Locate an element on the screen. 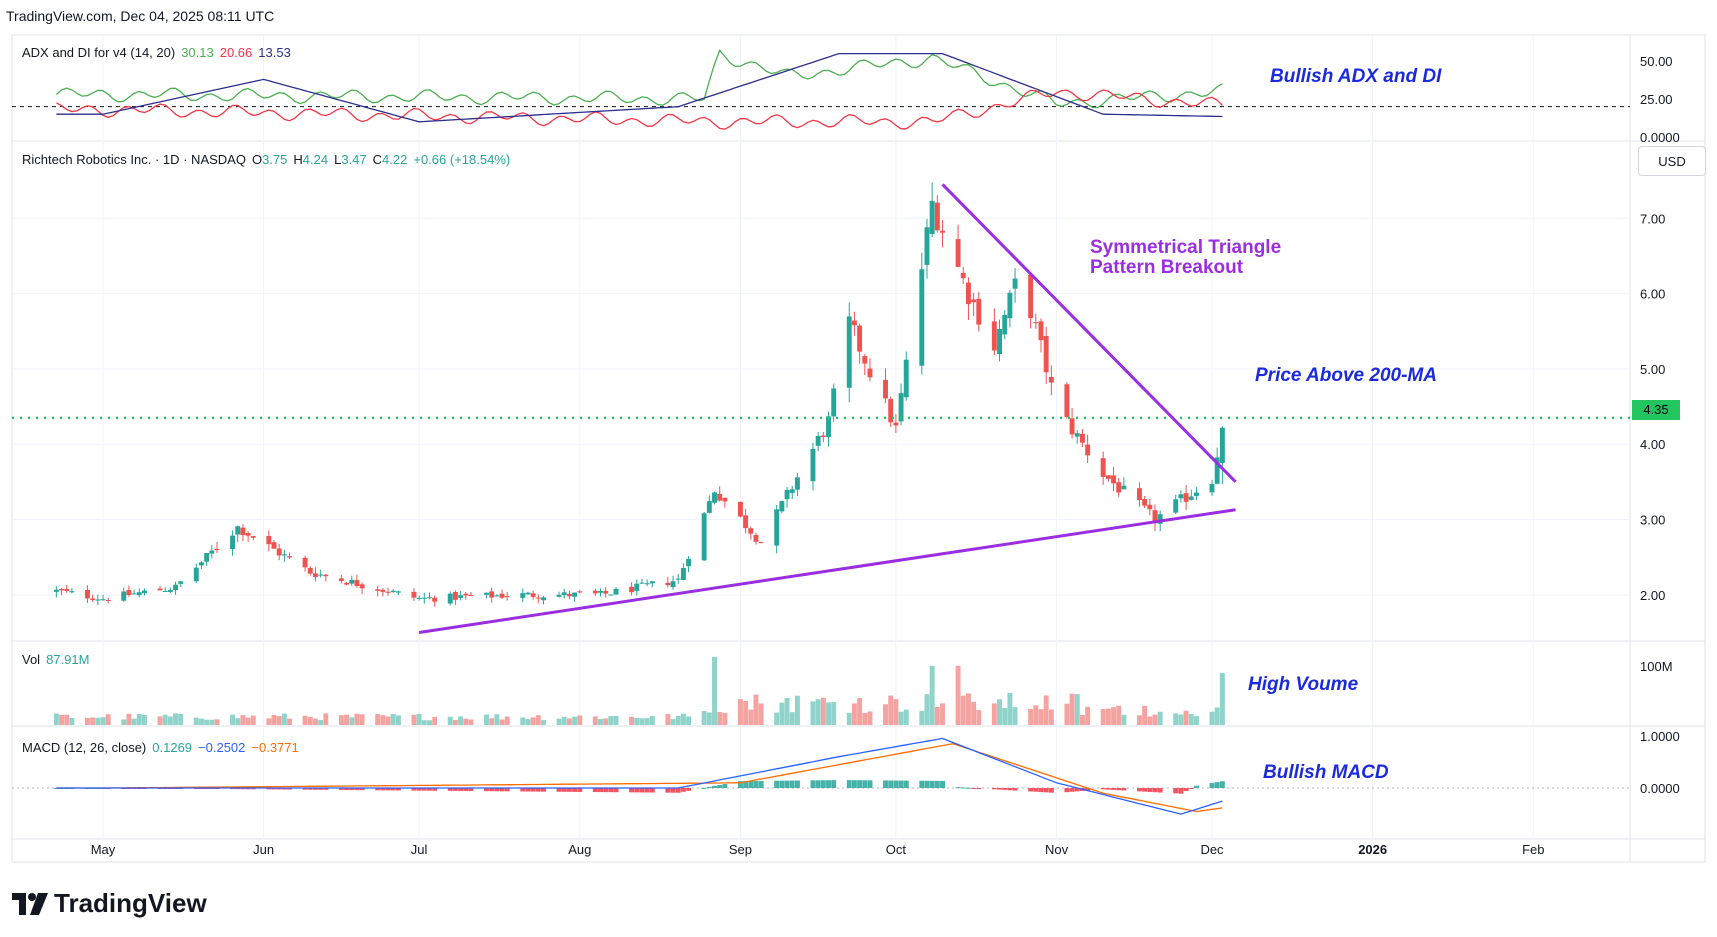 This screenshot has width=1717, height=937. adx-layer is located at coordinates (821, 89).